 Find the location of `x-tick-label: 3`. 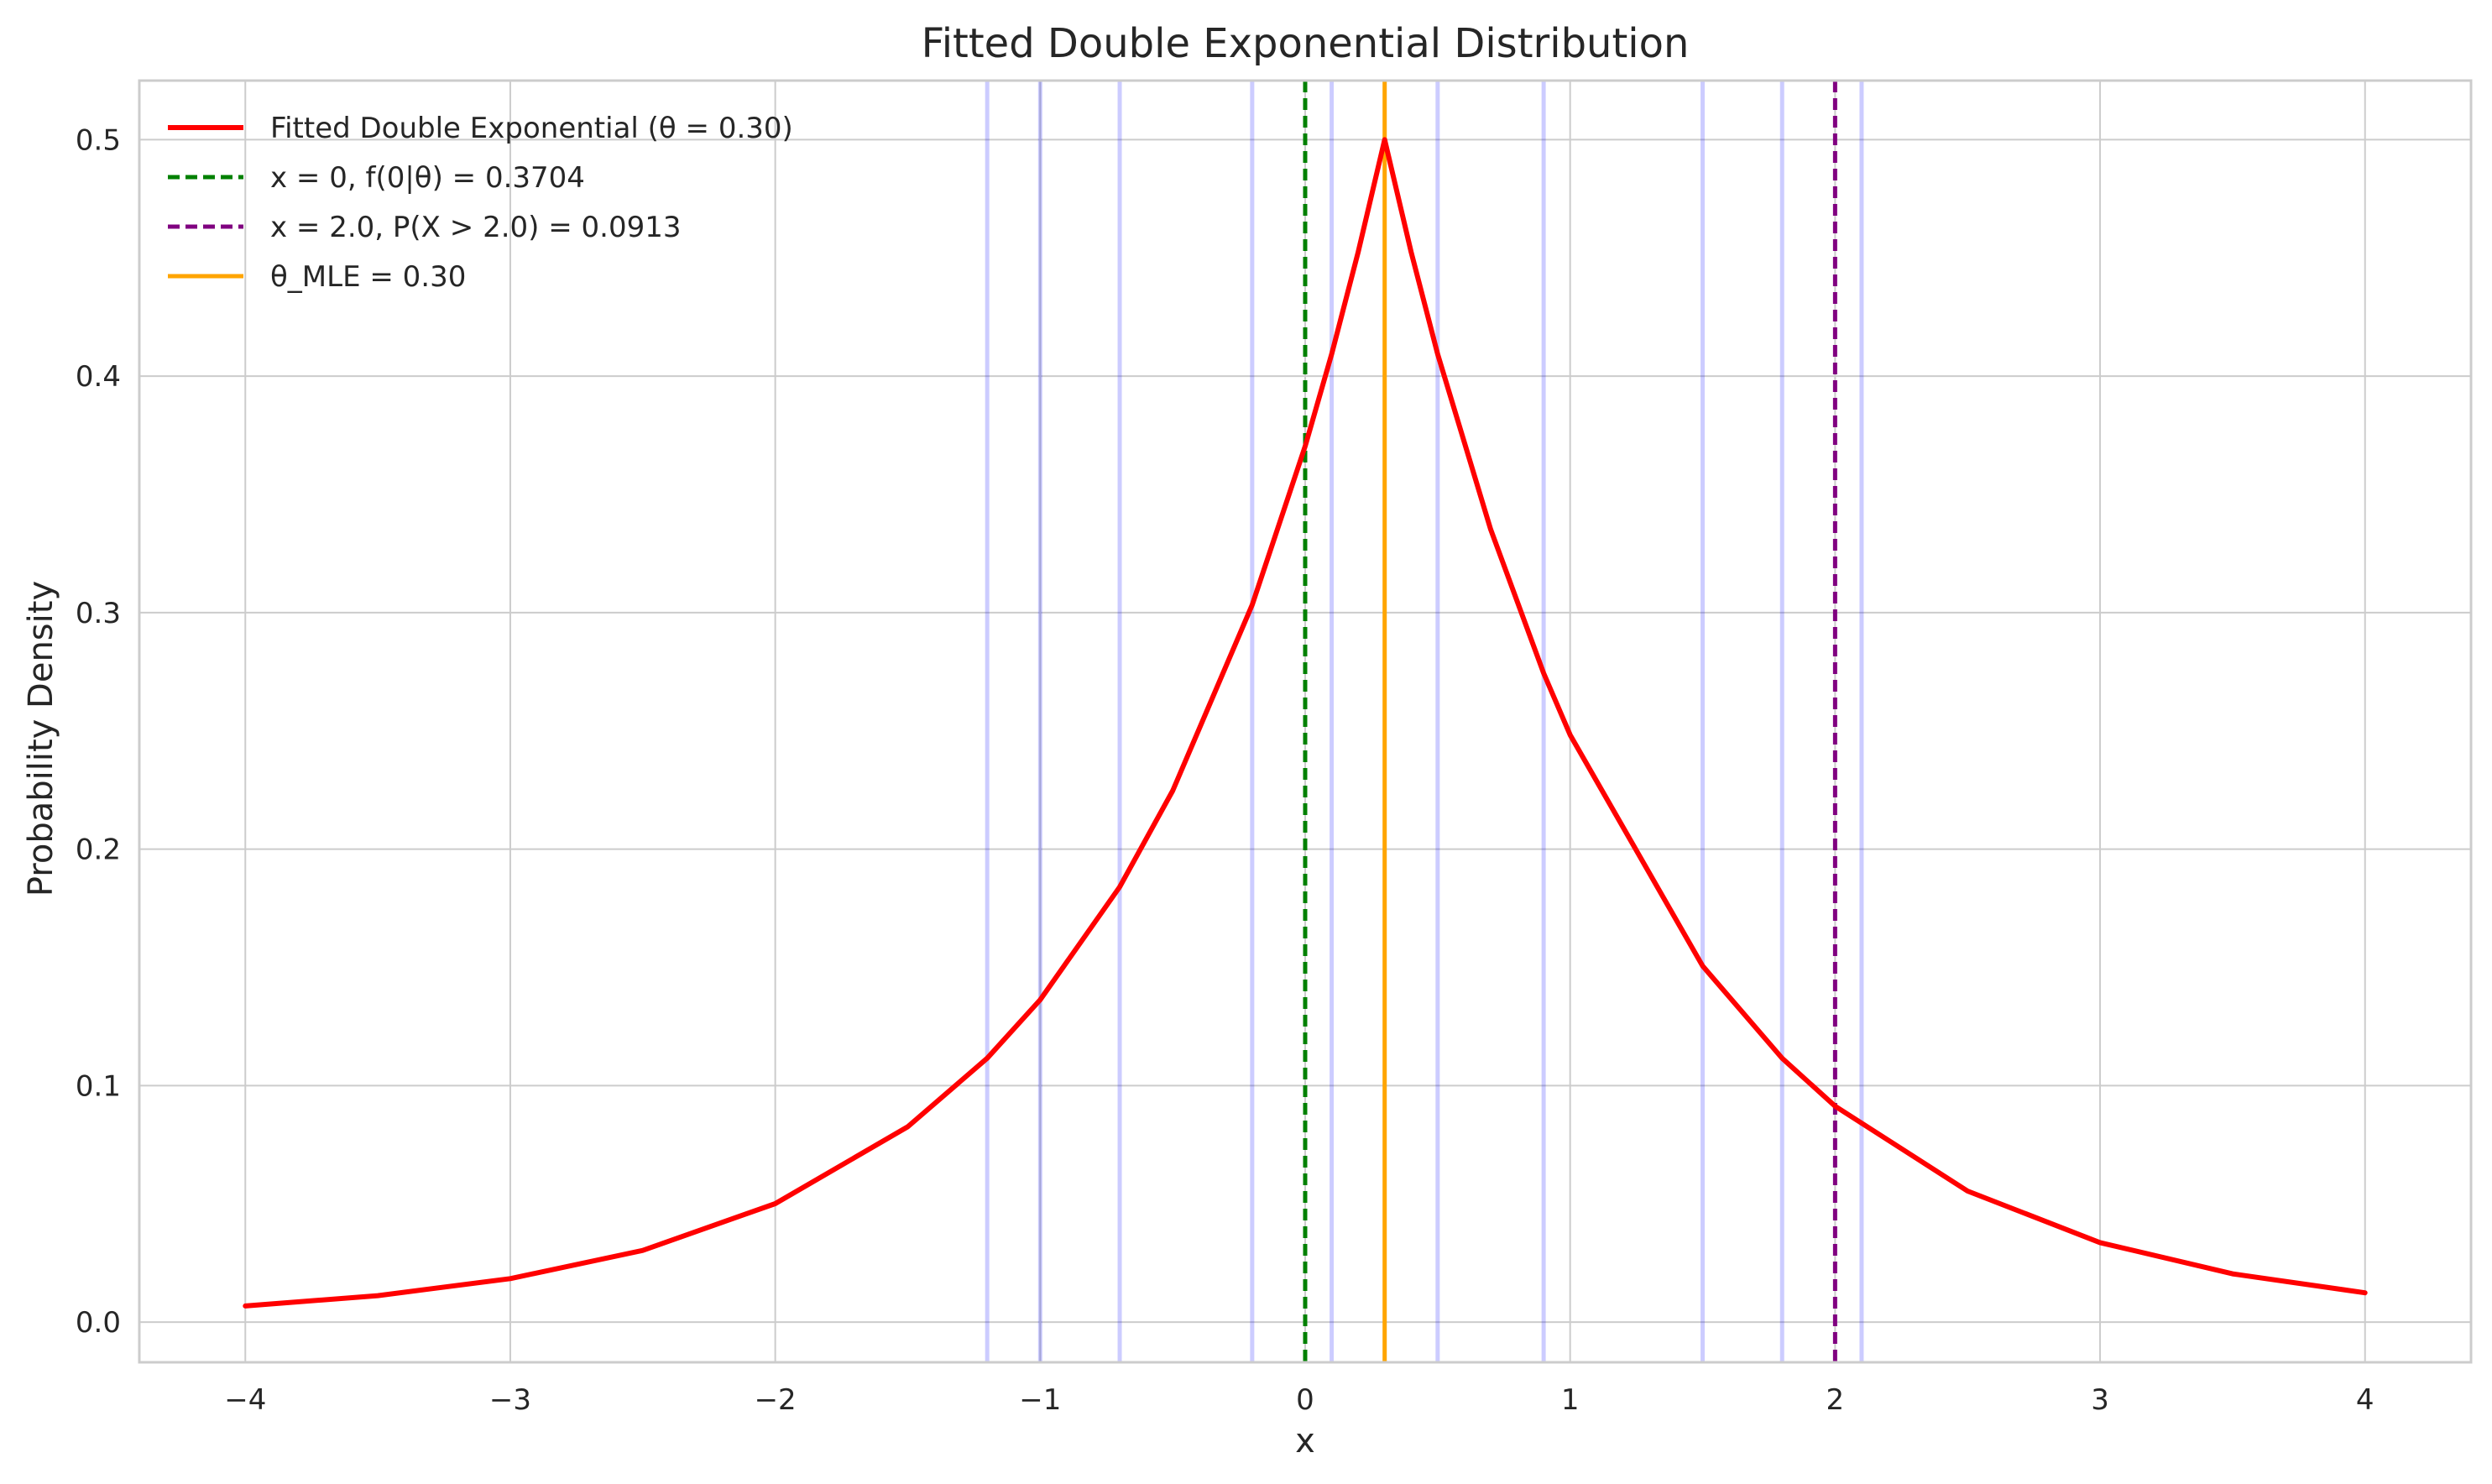

x-tick-label: 3 is located at coordinates (2100, 1400).